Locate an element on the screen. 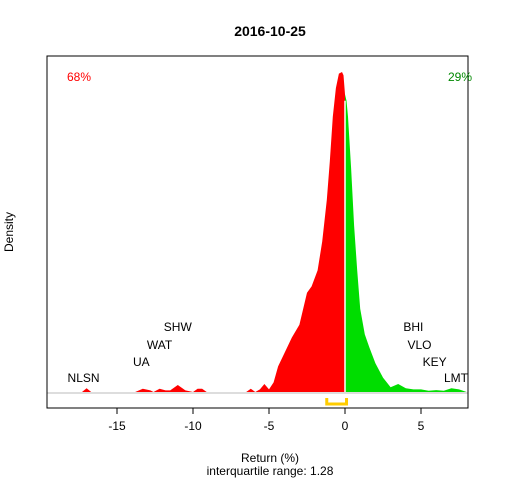 The width and height of the screenshot is (512, 480). iqr-bracket is located at coordinates (337, 402).